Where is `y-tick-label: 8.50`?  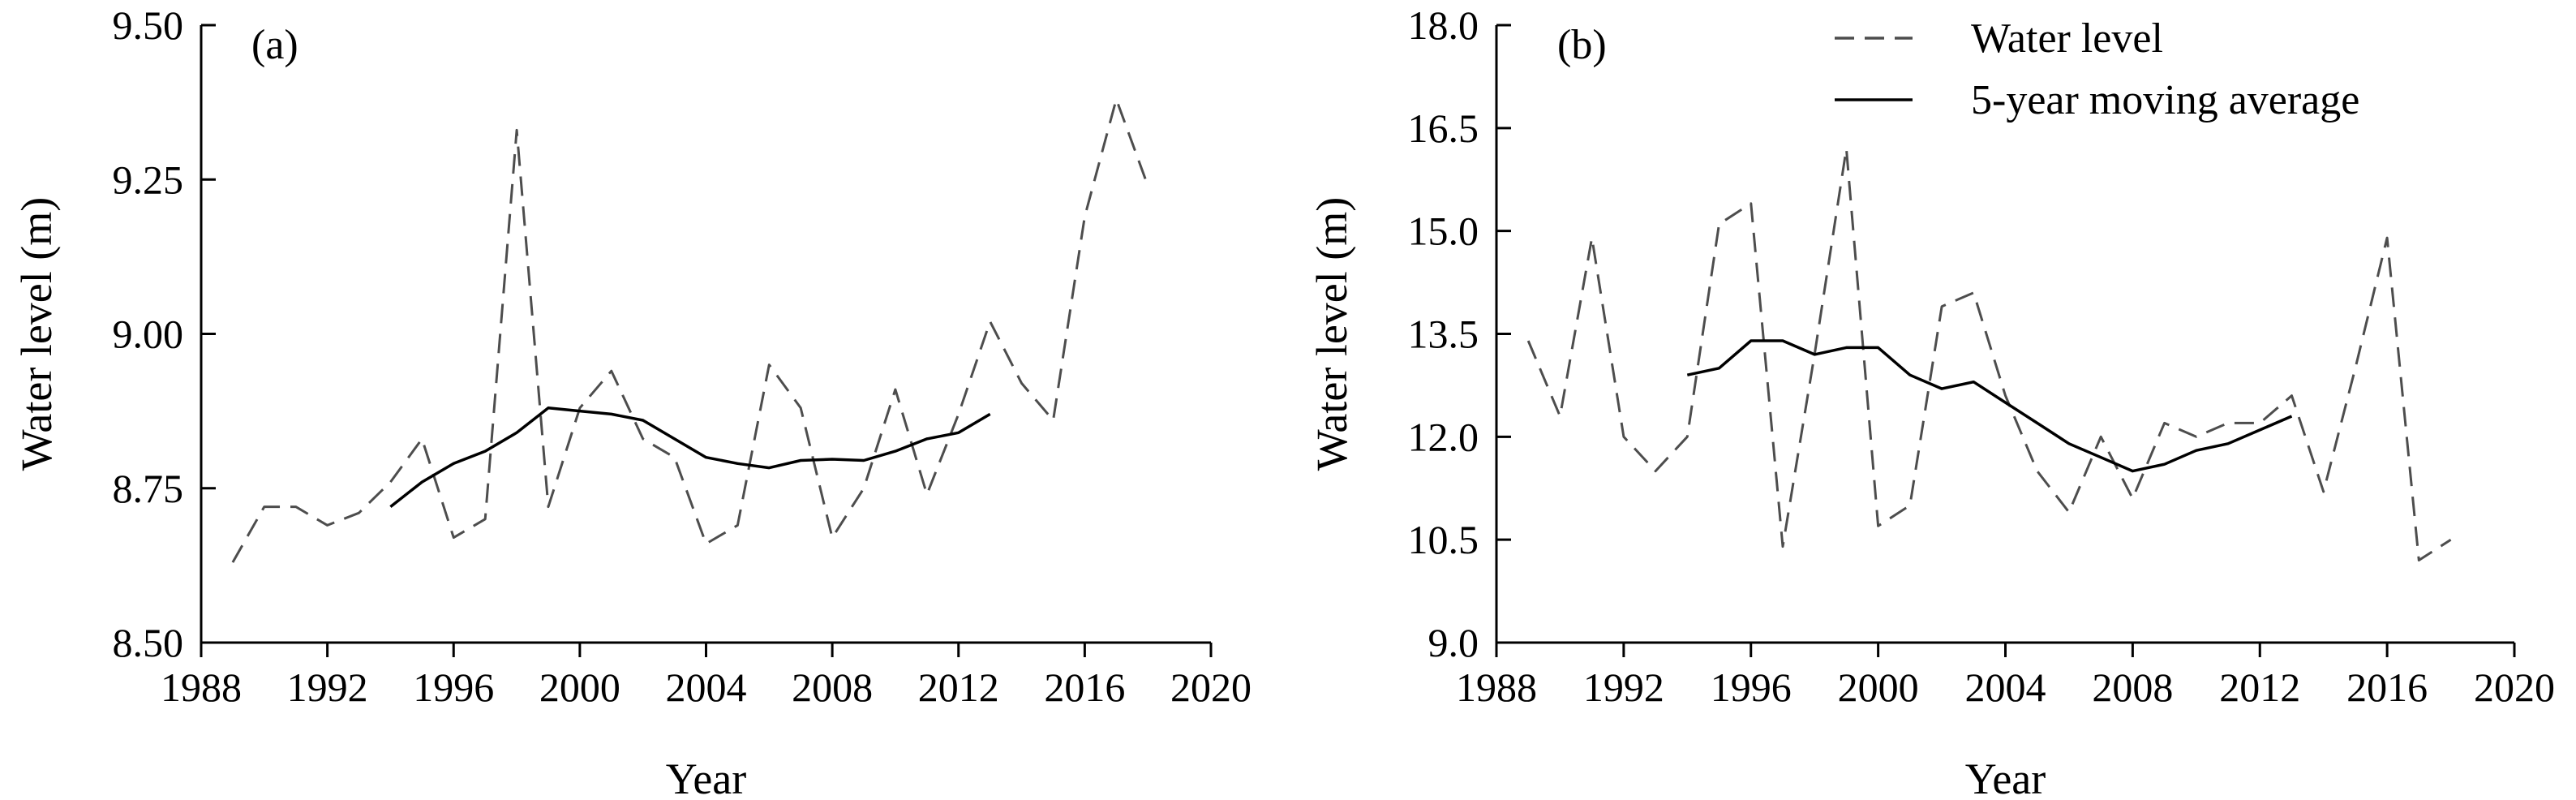
y-tick-label: 8.50 is located at coordinates (148, 642).